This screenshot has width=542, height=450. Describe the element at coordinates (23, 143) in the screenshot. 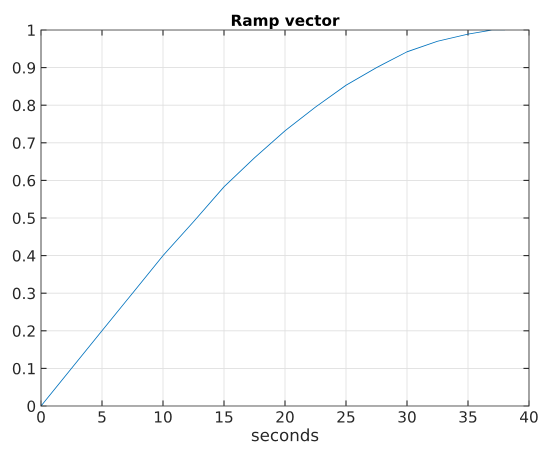

I see `y-tick-label: 0.7` at that location.